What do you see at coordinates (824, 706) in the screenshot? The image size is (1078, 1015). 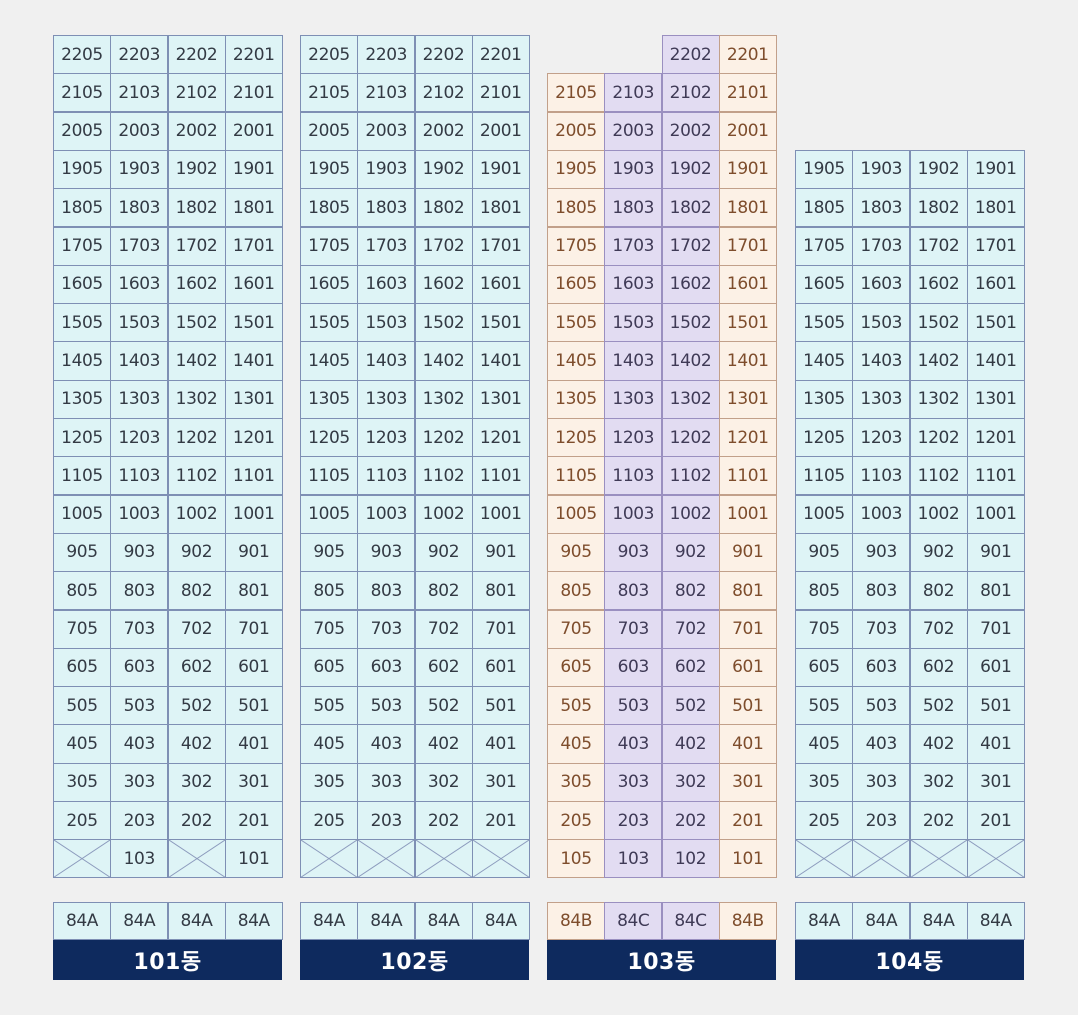 I see `unit-cell: 505` at bounding box center [824, 706].